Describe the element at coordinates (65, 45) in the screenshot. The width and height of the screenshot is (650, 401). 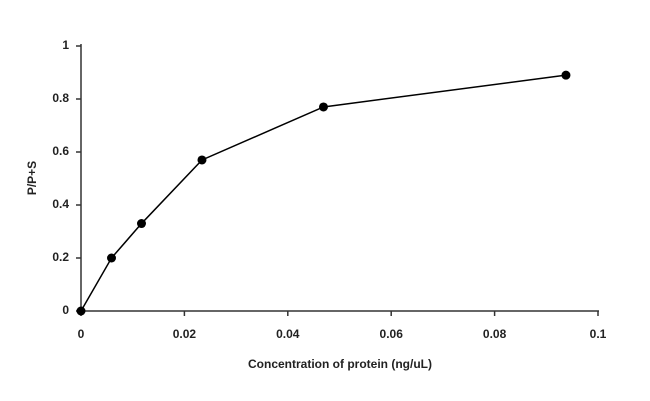
I see `y-tick-label: 1` at that location.